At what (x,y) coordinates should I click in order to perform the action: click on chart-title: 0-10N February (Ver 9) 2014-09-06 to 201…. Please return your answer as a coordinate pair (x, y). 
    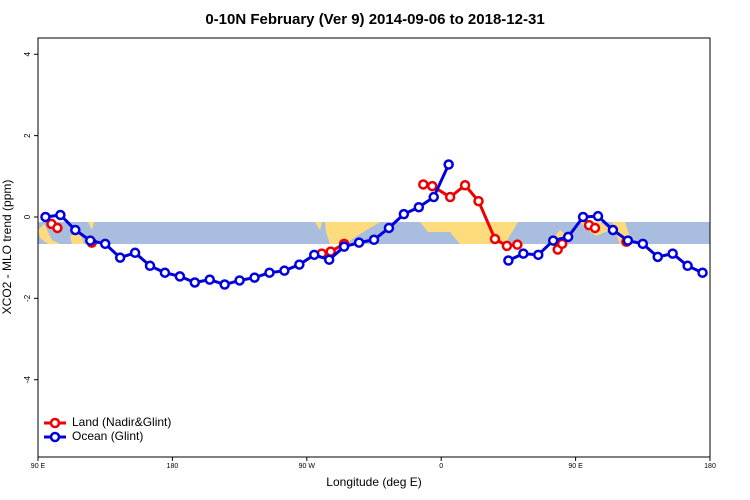
    Looking at the image, I should click on (374, 19).